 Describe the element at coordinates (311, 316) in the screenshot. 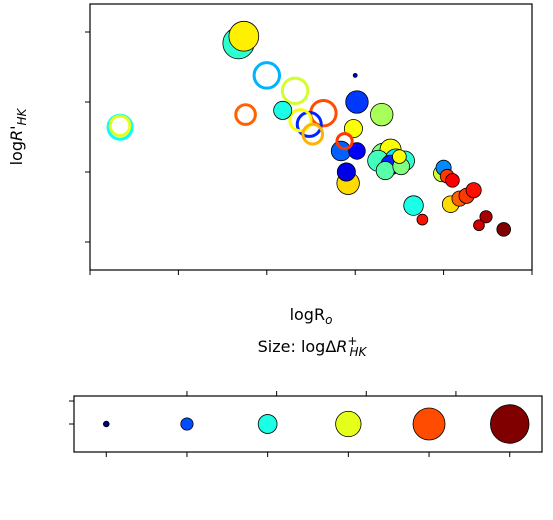

I see `x-axis-label: logRo` at that location.